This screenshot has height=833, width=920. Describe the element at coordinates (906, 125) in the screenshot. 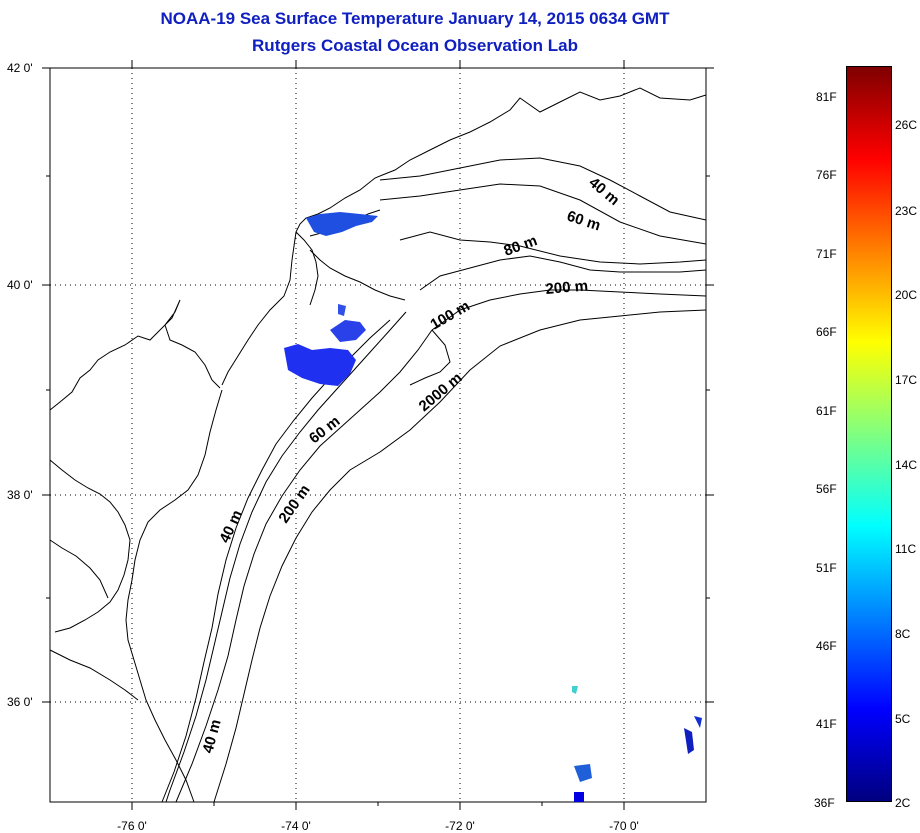

I see `colorbar-c-label-26: 26C` at that location.